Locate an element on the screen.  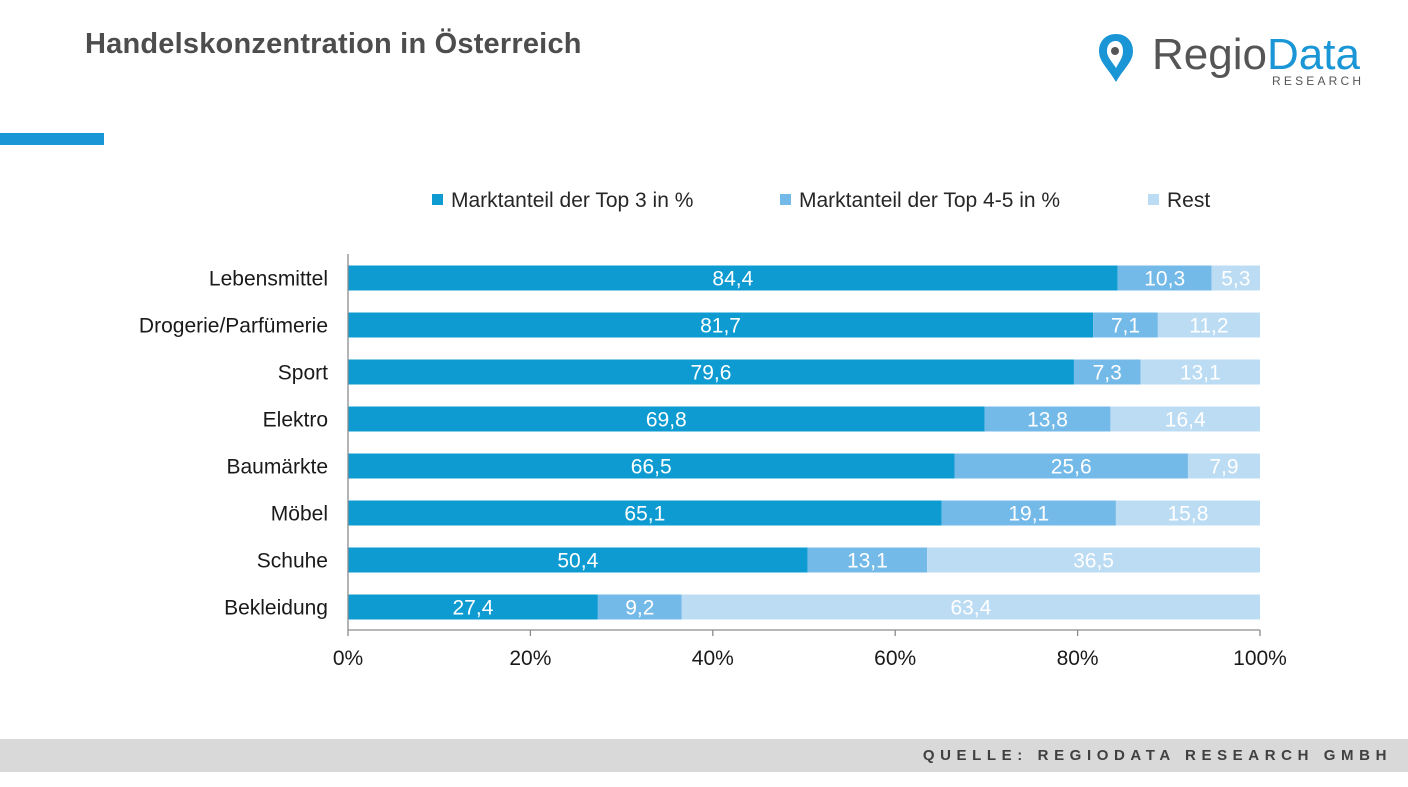
data-label: 65,1 is located at coordinates (644, 514).